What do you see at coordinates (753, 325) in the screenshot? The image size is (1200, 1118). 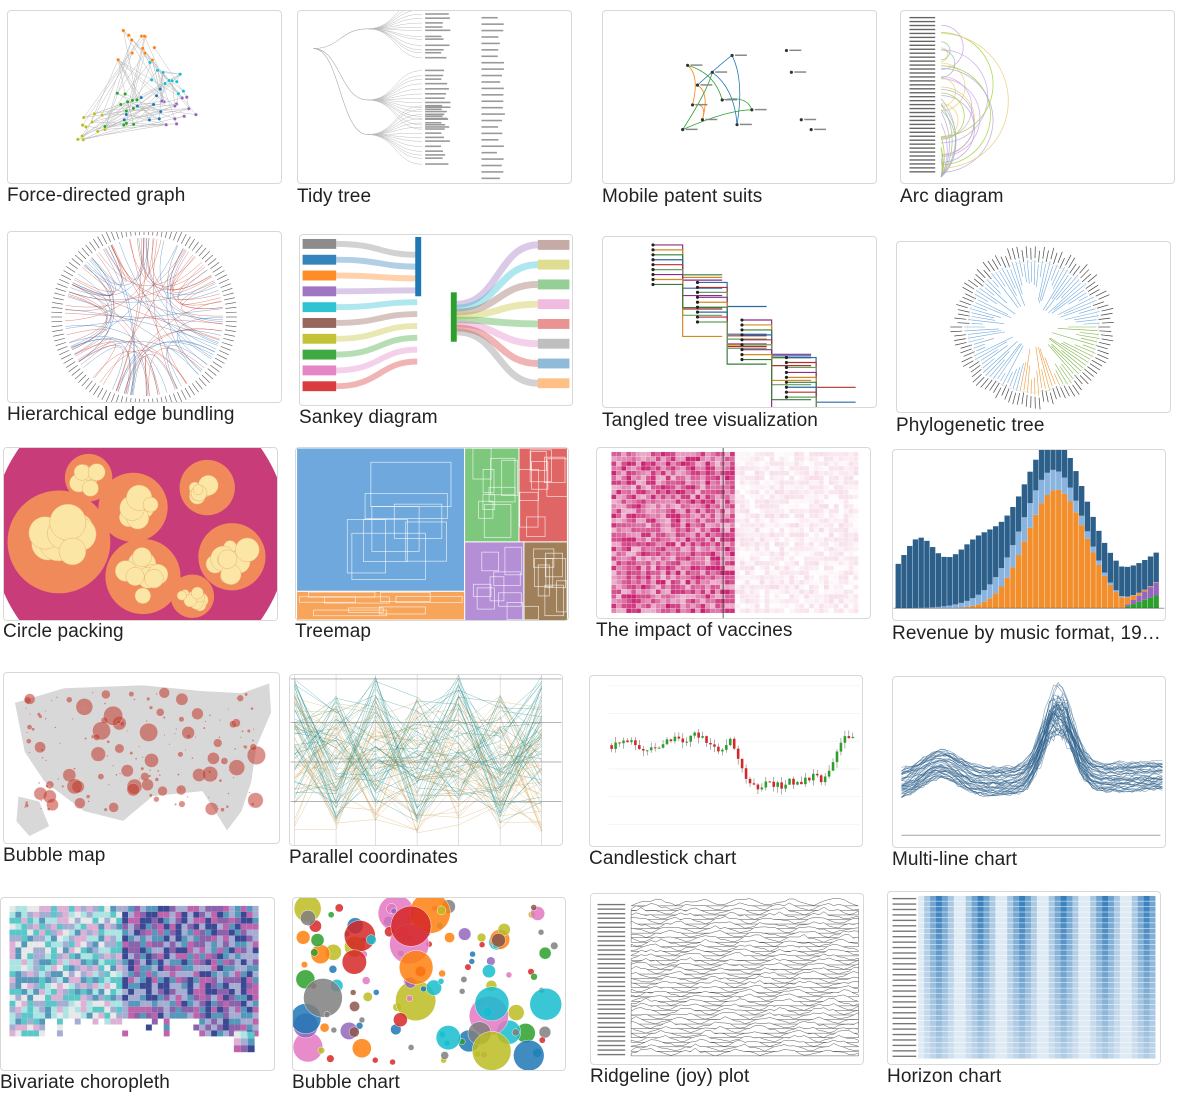 I see `tangled-tree-svg` at bounding box center [753, 325].